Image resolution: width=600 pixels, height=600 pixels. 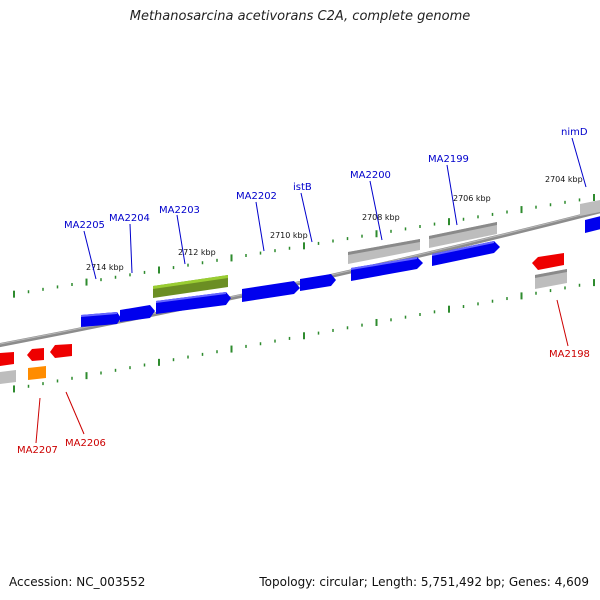 I want to click on scale-label: 2704 kbp, so click(x=564, y=179).